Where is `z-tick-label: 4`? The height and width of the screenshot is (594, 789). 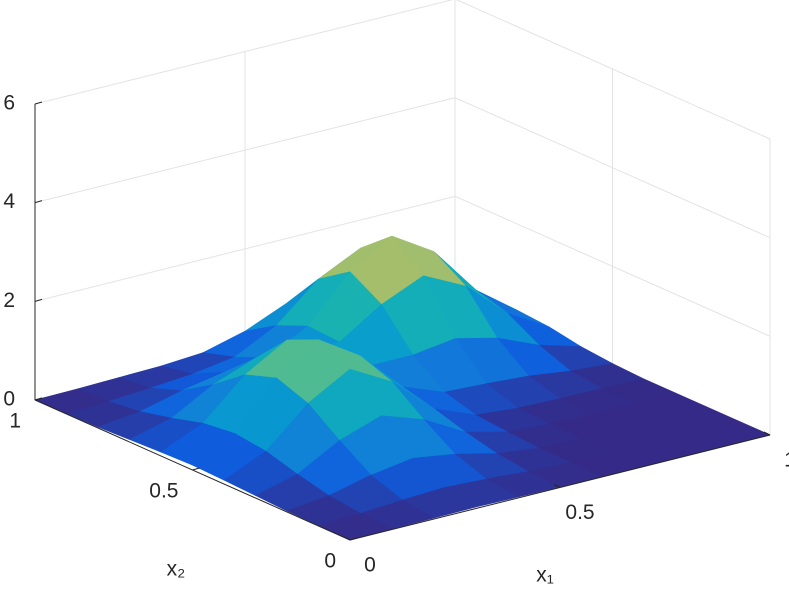 z-tick-label: 4 is located at coordinates (9, 201).